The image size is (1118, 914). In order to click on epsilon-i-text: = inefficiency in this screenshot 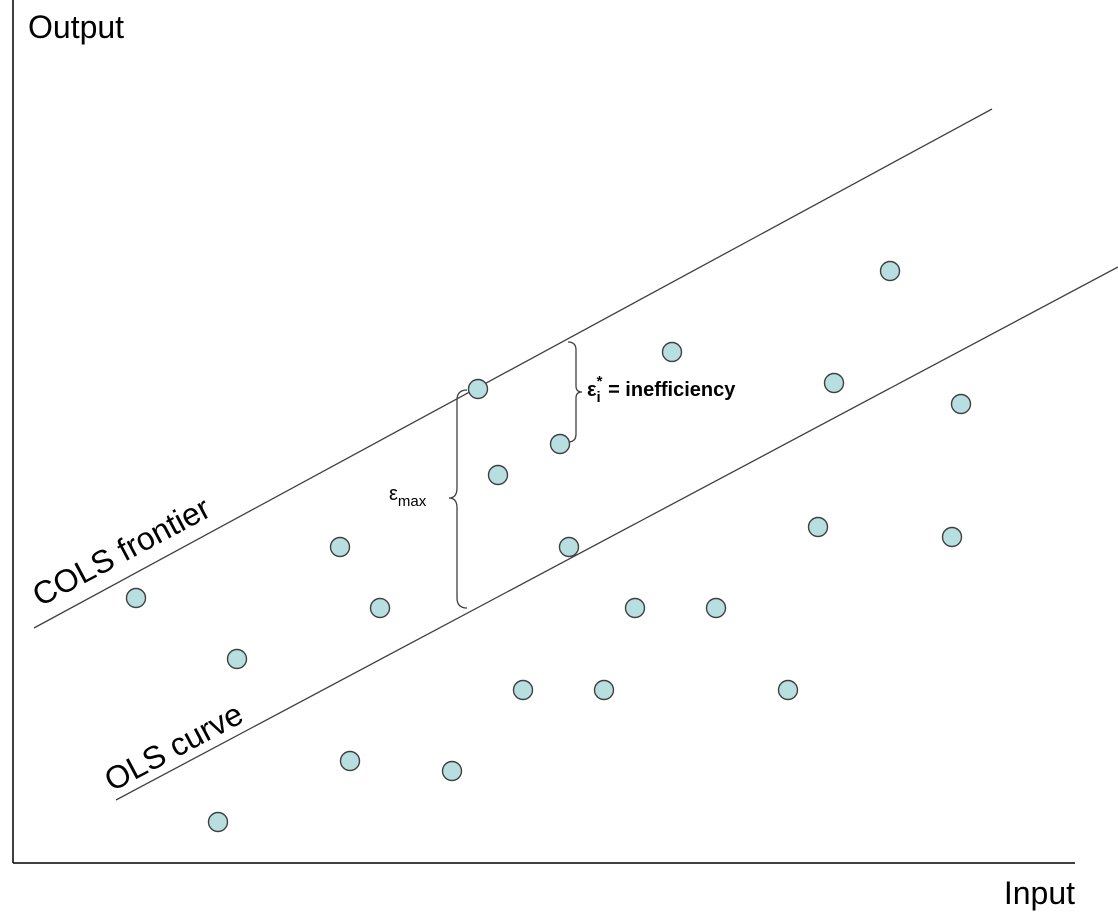, I will do `click(670, 390)`.